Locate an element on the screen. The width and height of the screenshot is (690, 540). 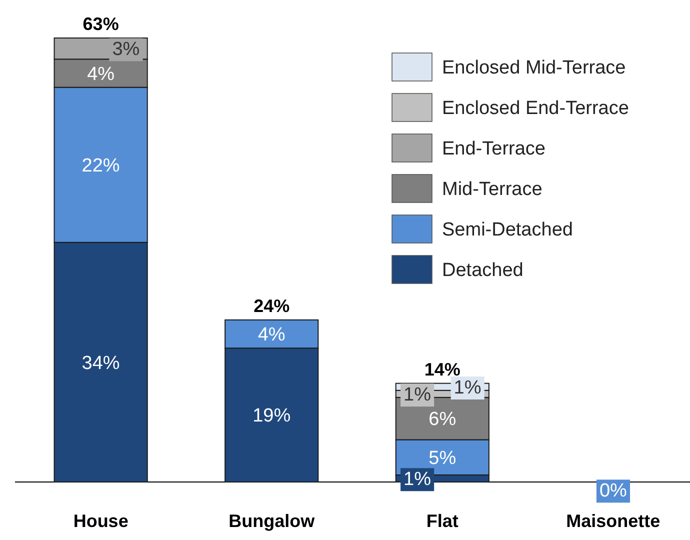
data-label: 0% is located at coordinates (613, 491).